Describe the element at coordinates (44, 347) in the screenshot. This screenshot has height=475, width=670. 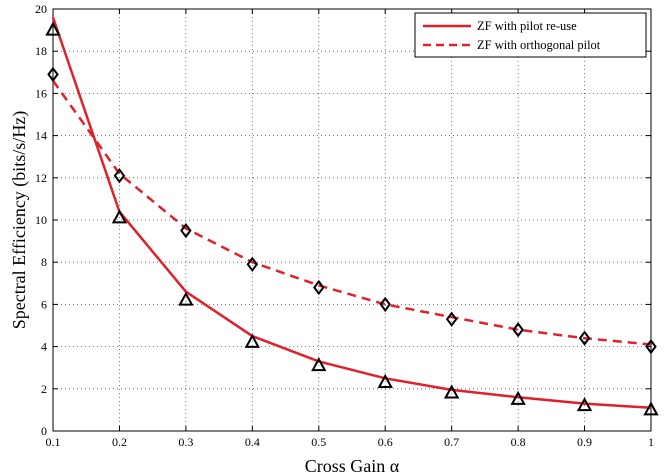
I see `y-tick-label: 4` at that location.